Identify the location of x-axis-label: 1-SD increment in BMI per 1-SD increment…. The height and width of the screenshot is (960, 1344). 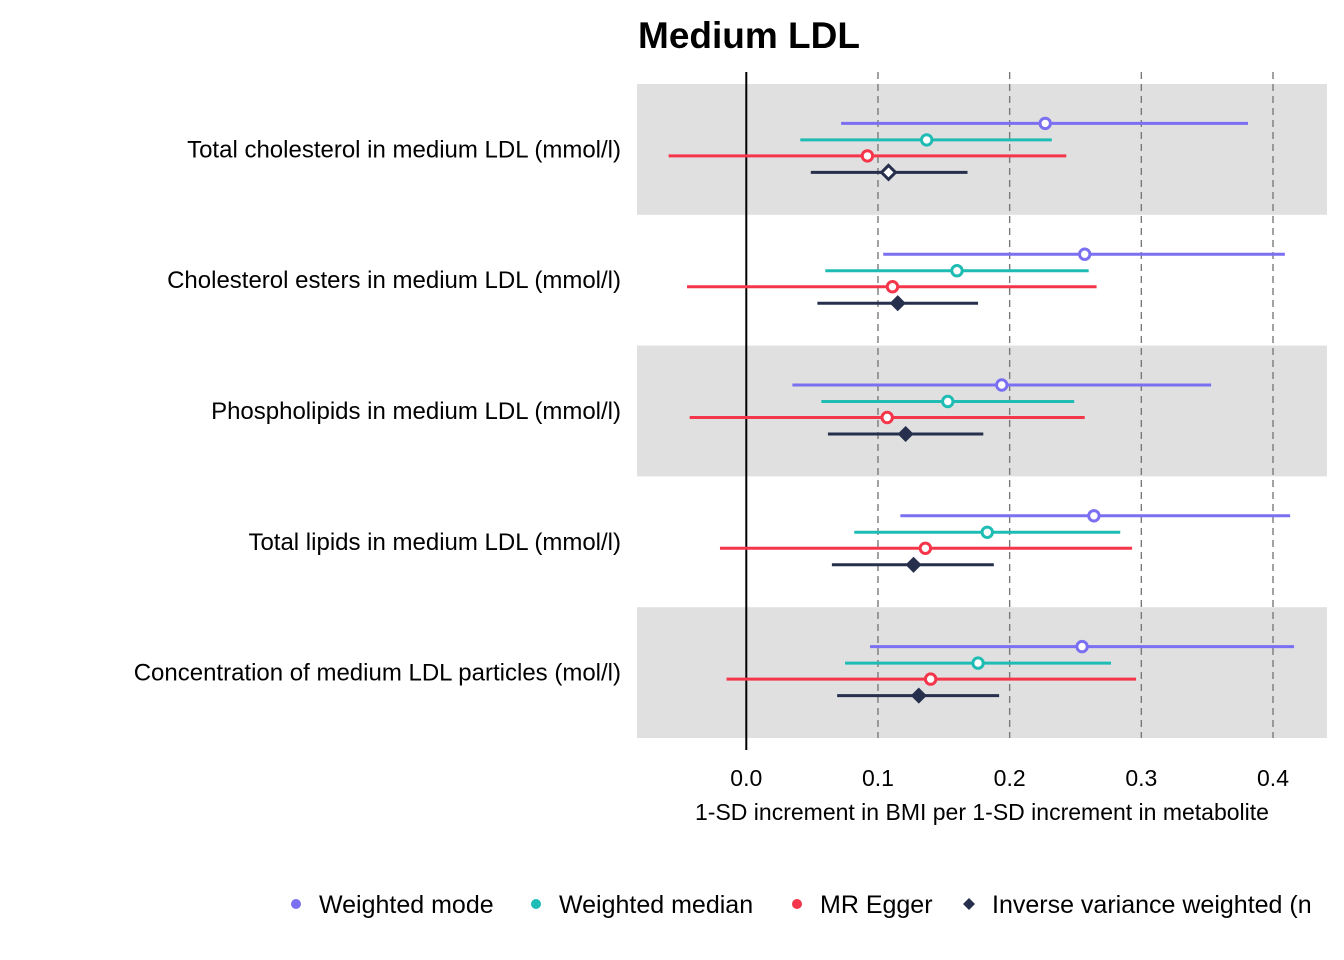
(982, 812).